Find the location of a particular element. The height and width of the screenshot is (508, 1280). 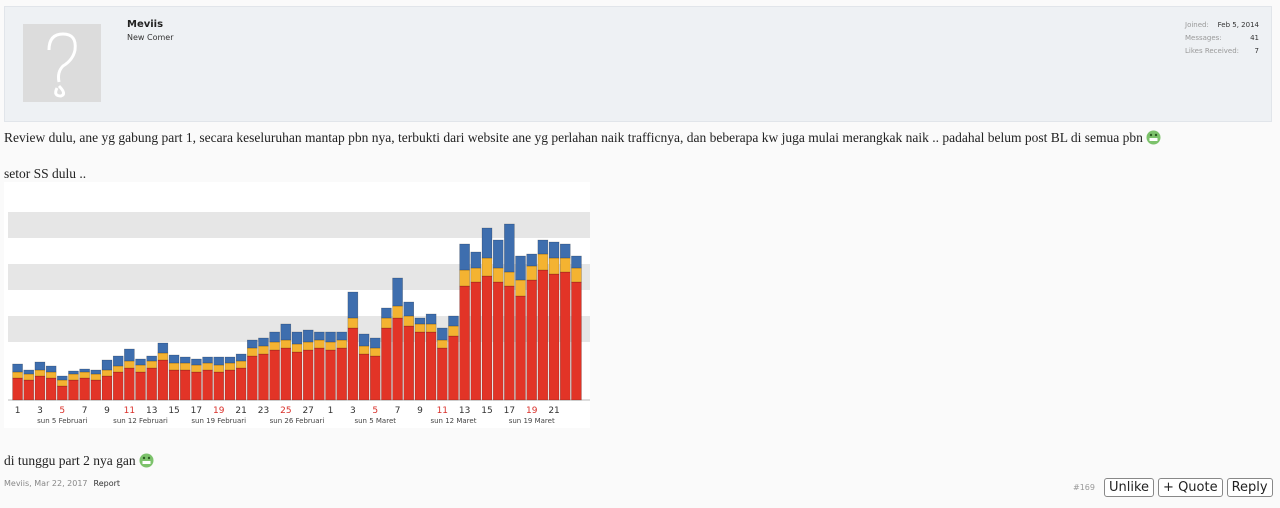

report-link: Report is located at coordinates (107, 483).